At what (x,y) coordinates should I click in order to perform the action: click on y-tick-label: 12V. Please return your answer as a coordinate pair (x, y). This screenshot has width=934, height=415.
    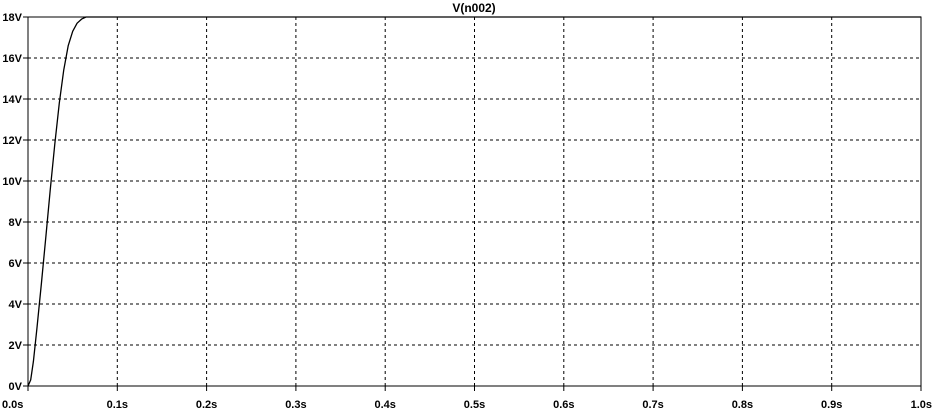
    Looking at the image, I should click on (12, 141).